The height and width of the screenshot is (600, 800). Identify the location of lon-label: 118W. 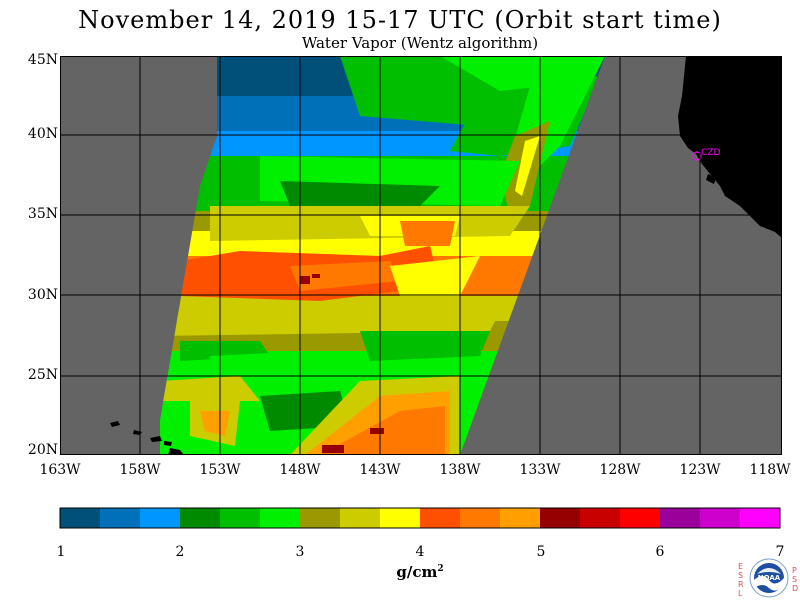
(770, 470).